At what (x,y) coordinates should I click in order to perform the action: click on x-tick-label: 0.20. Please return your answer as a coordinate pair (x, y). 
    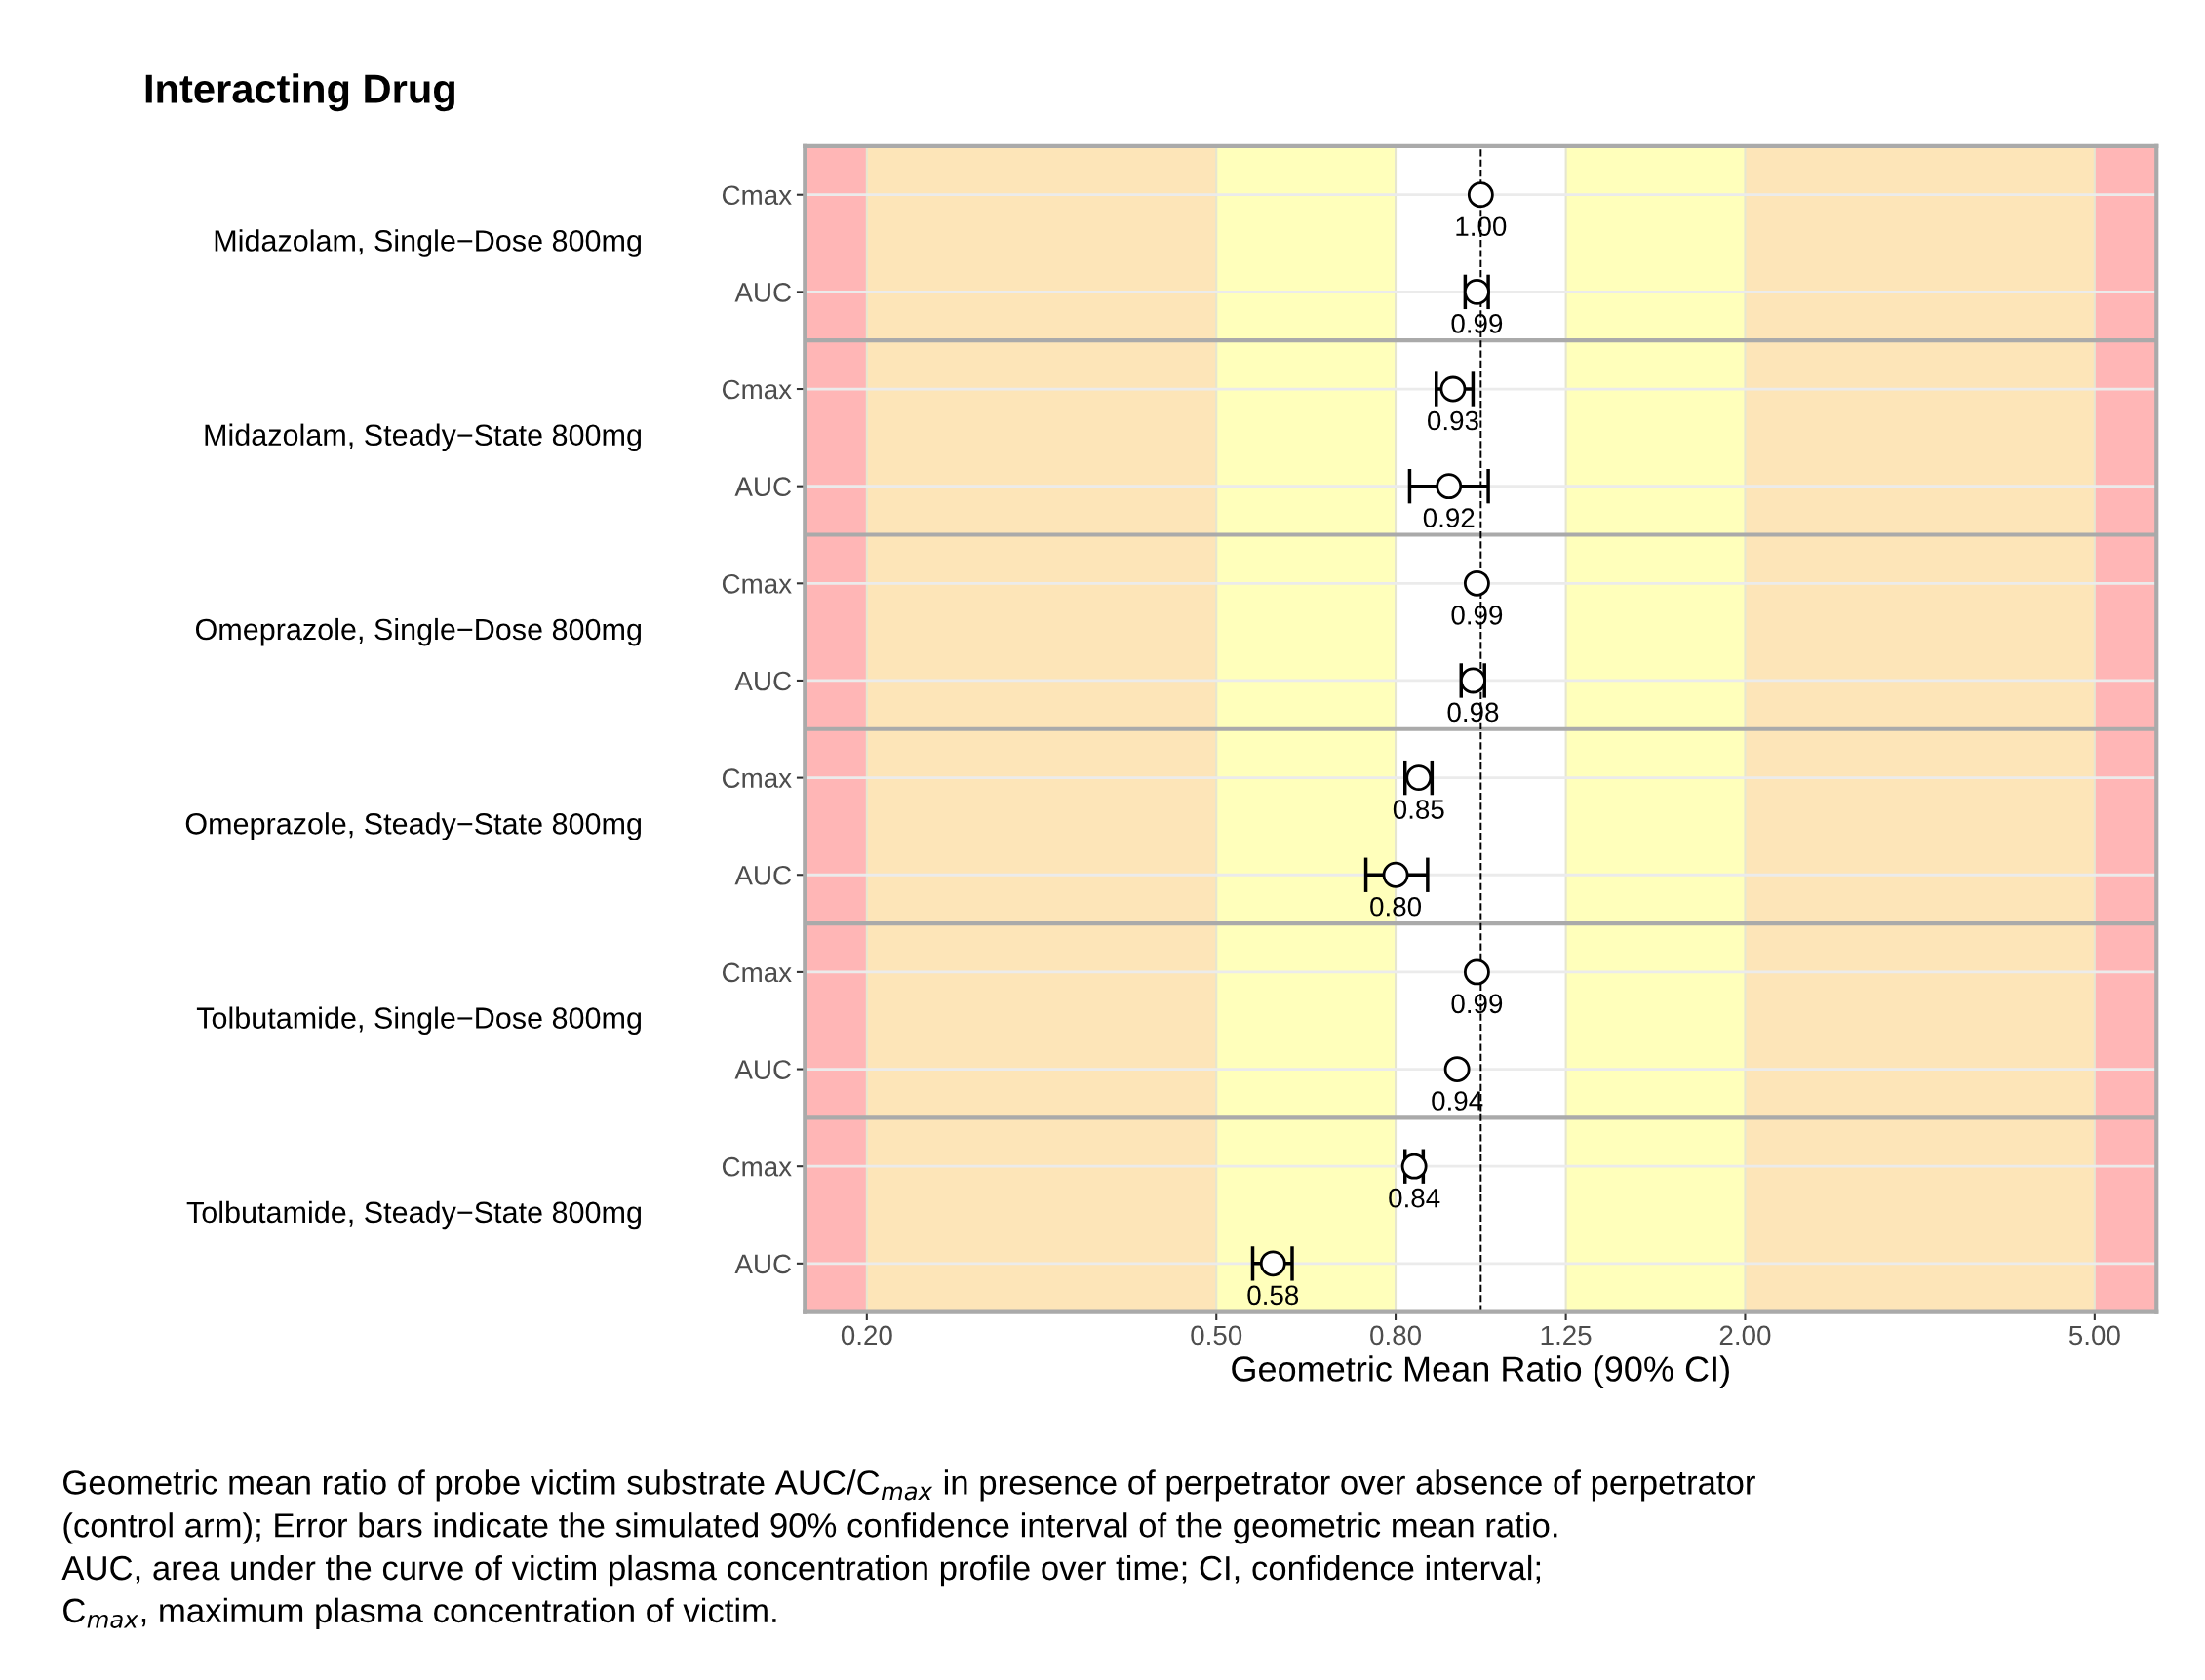
    Looking at the image, I should click on (866, 1335).